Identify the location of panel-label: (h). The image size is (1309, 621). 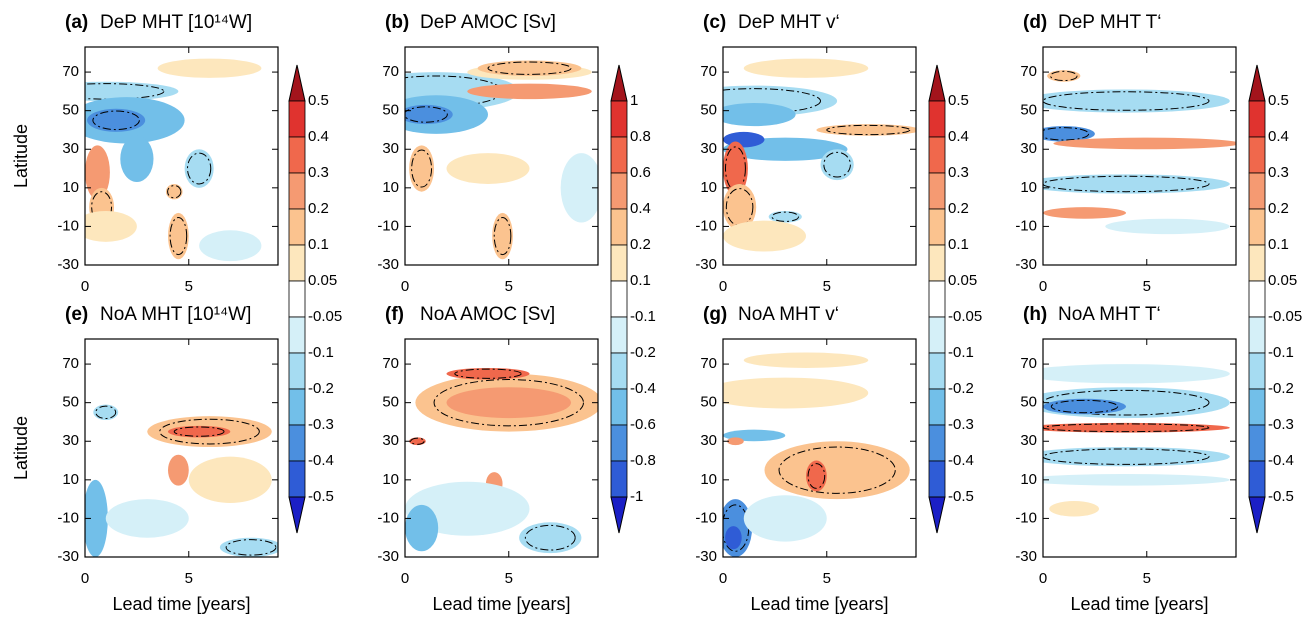
(1035, 314).